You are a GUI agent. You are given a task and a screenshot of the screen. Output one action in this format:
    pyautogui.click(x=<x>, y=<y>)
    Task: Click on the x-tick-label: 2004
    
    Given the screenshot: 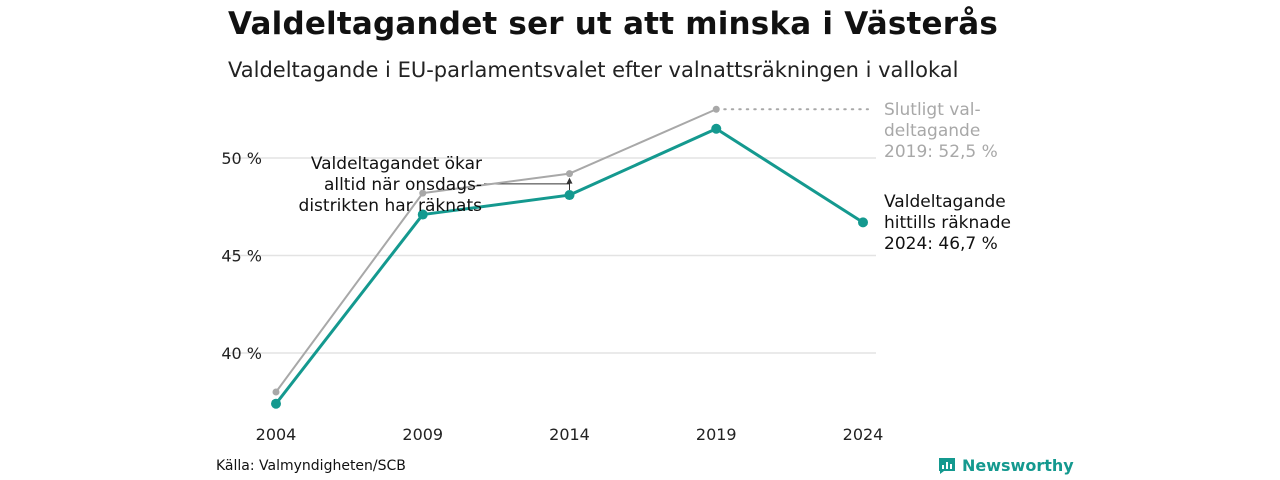 What is the action you would take?
    pyautogui.click(x=276, y=434)
    